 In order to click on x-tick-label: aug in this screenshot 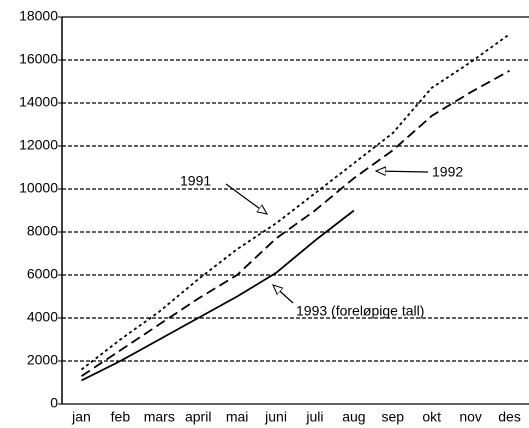, I will do `click(353, 417)`.